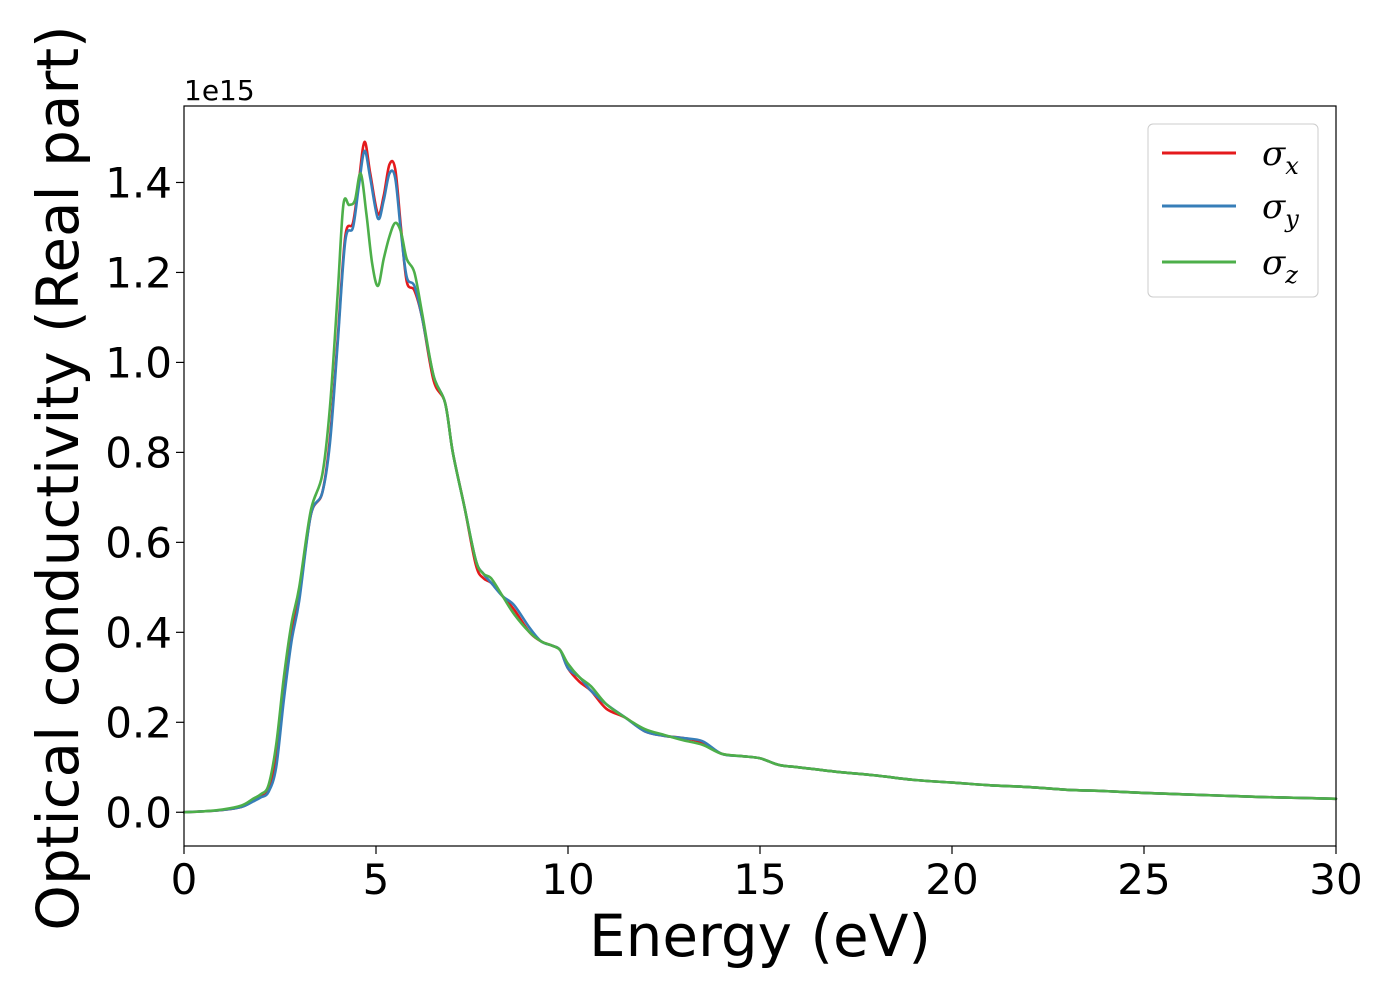 This screenshot has width=1400, height=1000. Describe the element at coordinates (138, 722) in the screenshot. I see `y-tick-label: 0.2` at that location.